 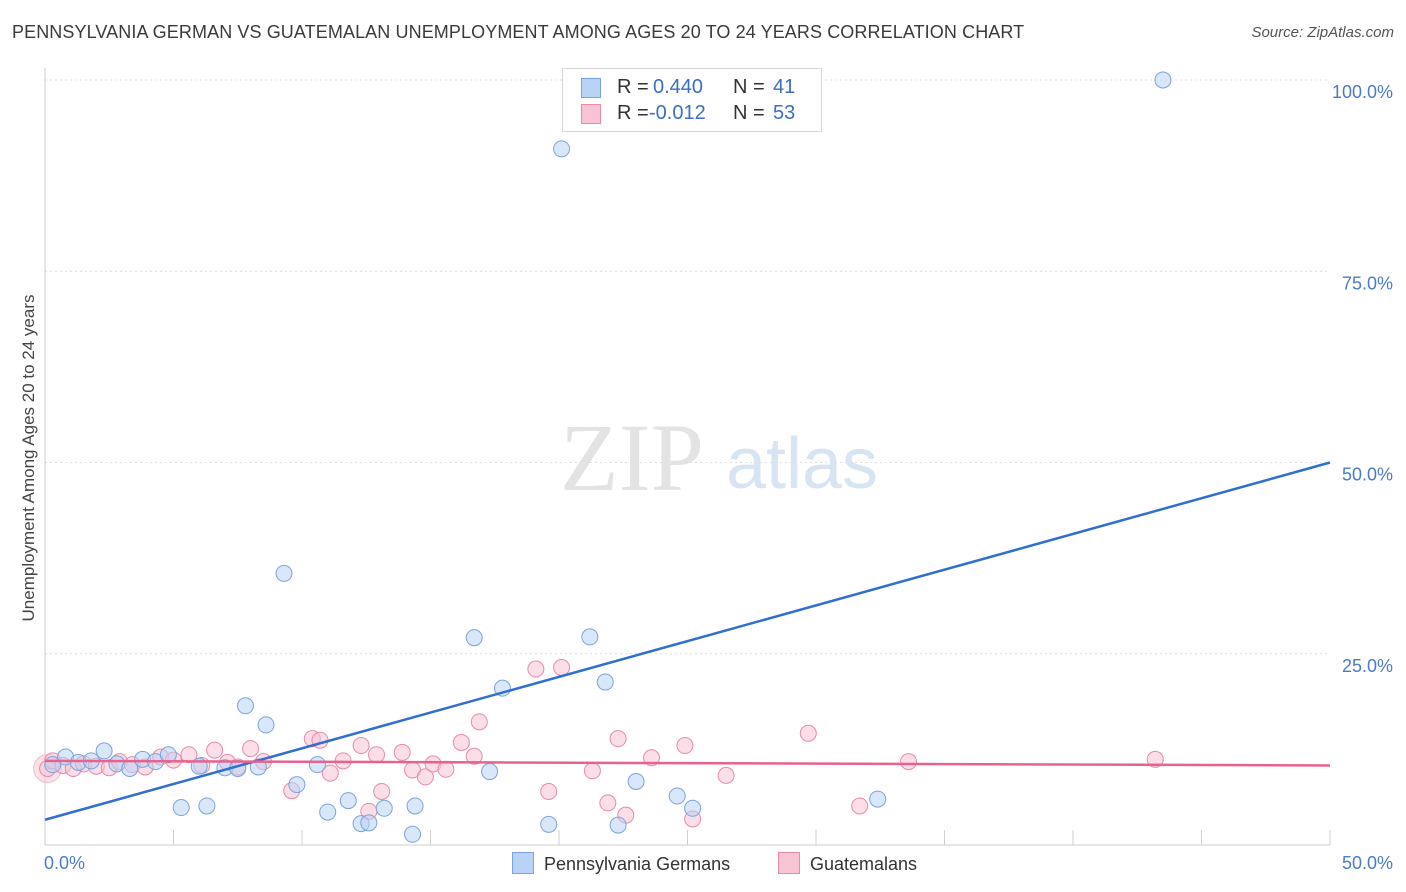 What do you see at coordinates (1367, 666) in the screenshot?
I see `y-tick-label: 25.0%` at bounding box center [1367, 666].